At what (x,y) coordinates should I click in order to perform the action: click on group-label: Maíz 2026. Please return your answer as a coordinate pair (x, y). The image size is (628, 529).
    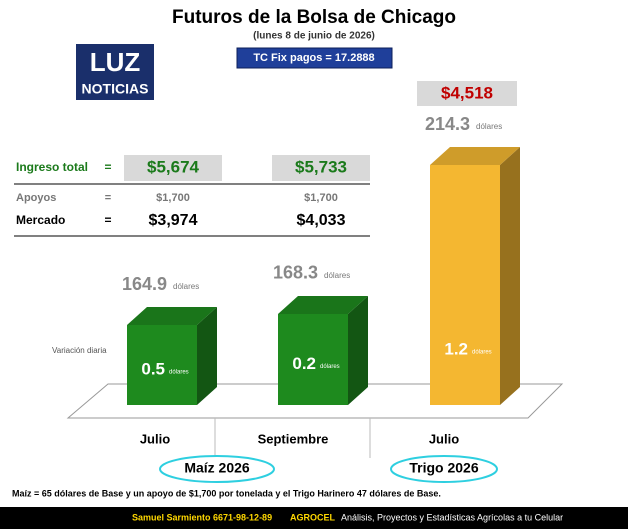
    Looking at the image, I should click on (217, 468).